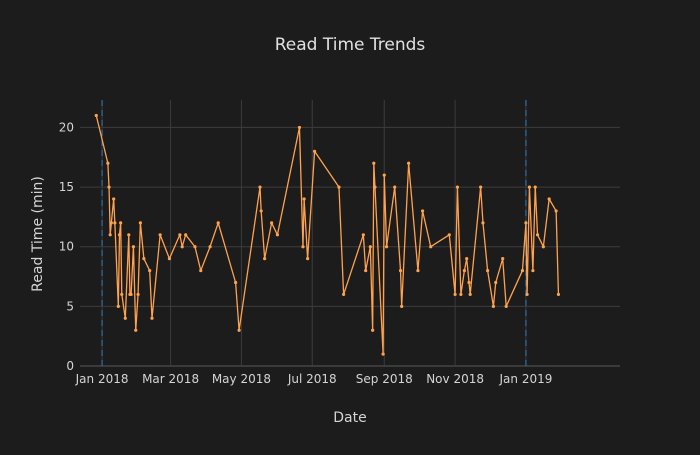 This screenshot has width=700, height=455. What do you see at coordinates (102, 379) in the screenshot?
I see `x-tick-label: Jan 2018` at bounding box center [102, 379].